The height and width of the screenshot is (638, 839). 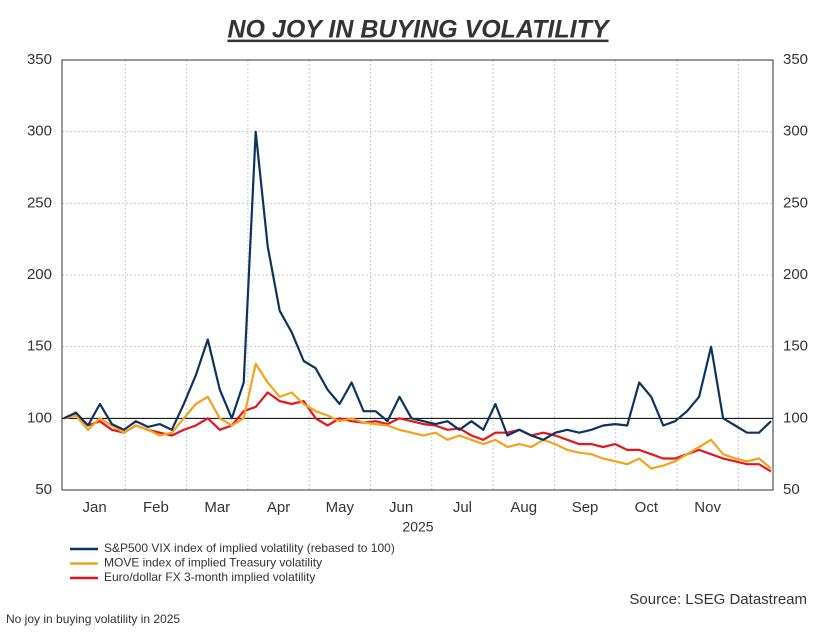 What do you see at coordinates (278, 507) in the screenshot?
I see `x-tick-label: Apr` at bounding box center [278, 507].